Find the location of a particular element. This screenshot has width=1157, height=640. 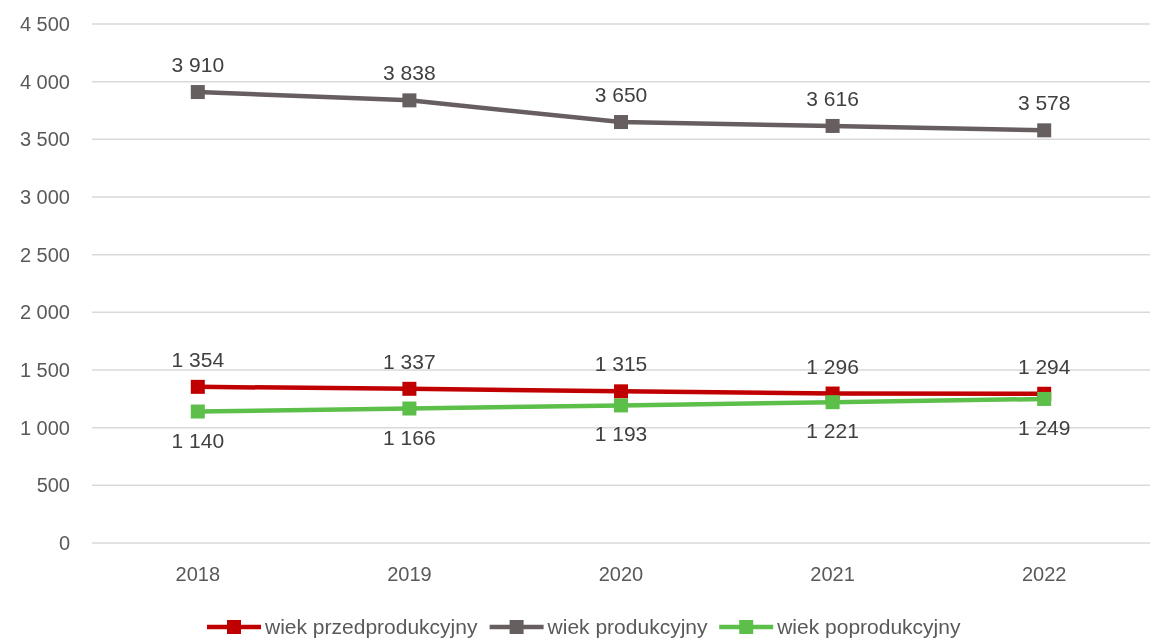

data-label: 1 337 is located at coordinates (409, 361).